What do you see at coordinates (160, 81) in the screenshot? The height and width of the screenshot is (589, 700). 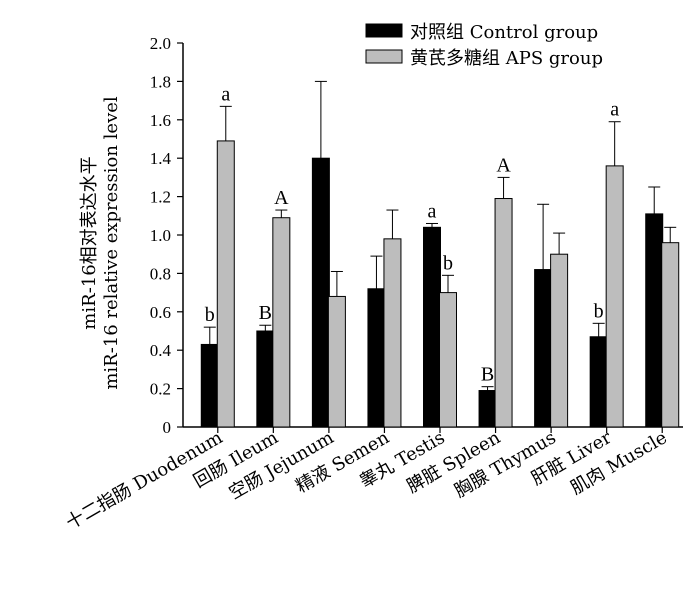 I see `y-tick-label: 1.8` at bounding box center [160, 81].